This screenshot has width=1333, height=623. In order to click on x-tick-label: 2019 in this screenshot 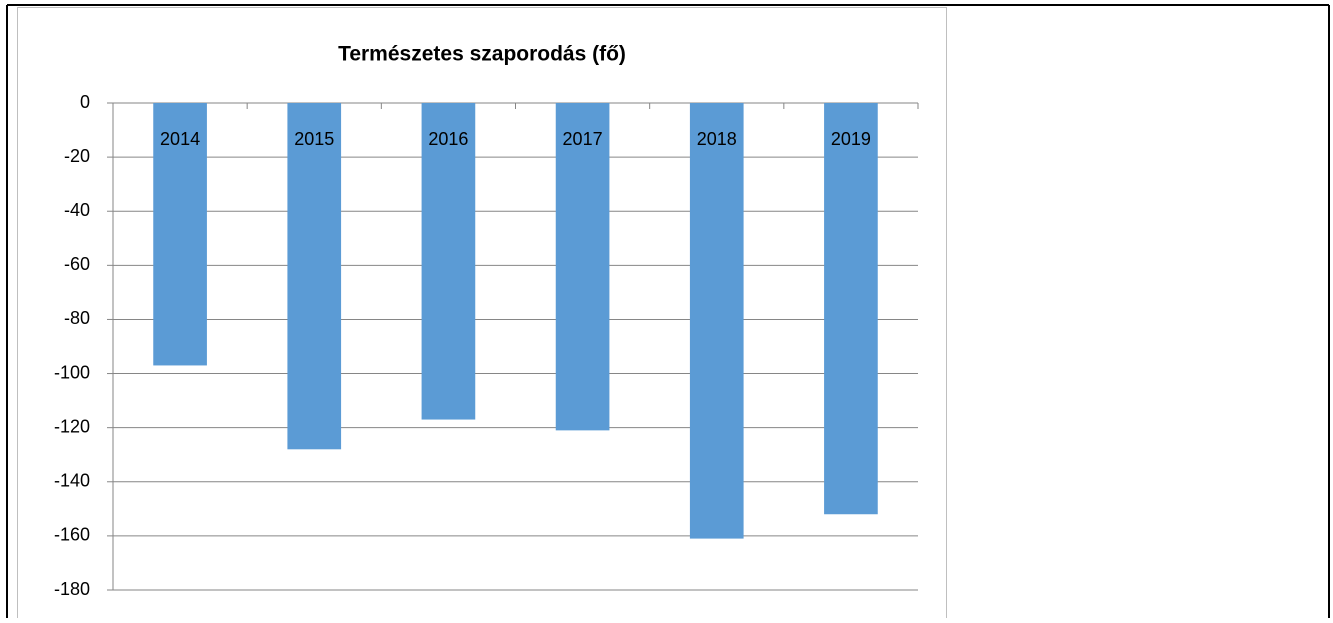, I will do `click(851, 139)`.